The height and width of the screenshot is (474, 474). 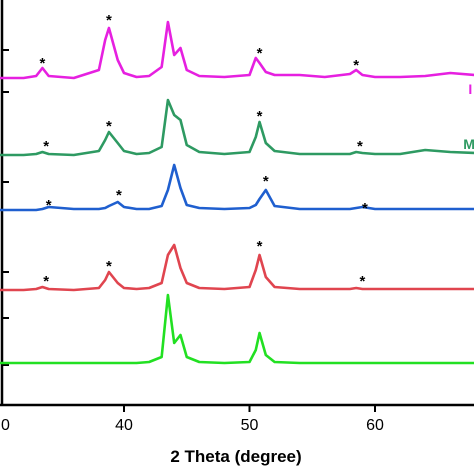 I want to click on annotation: I, so click(x=470, y=89).